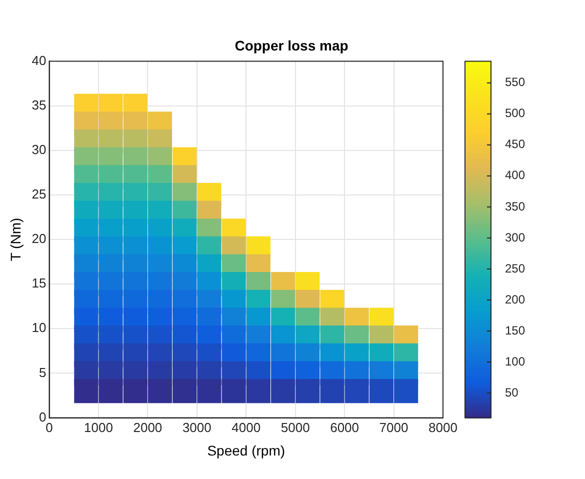 The image size is (585, 479). What do you see at coordinates (515, 113) in the screenshot?
I see `color-bar-label: 500` at bounding box center [515, 113].